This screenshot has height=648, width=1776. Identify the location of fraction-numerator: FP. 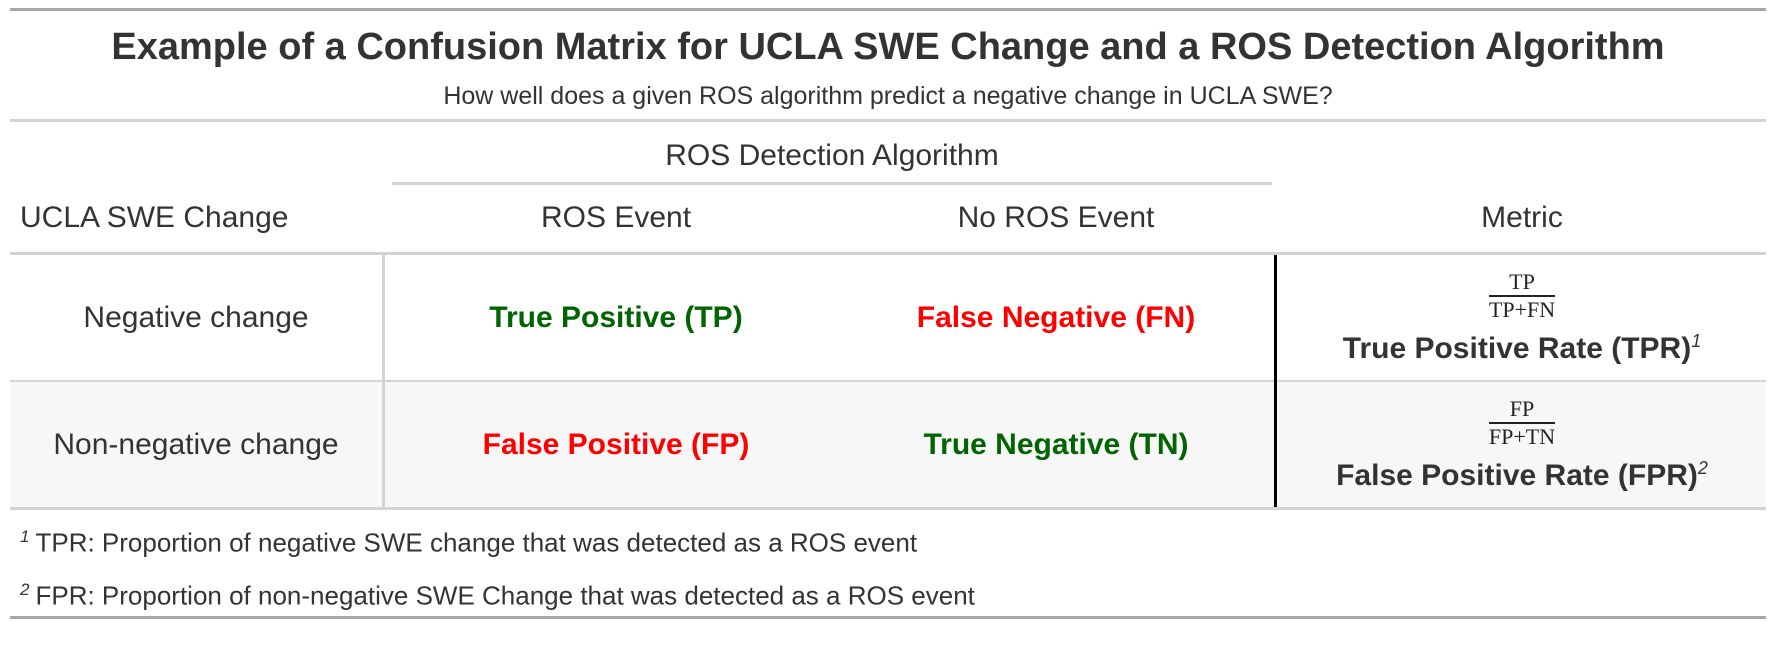
(1522, 408).